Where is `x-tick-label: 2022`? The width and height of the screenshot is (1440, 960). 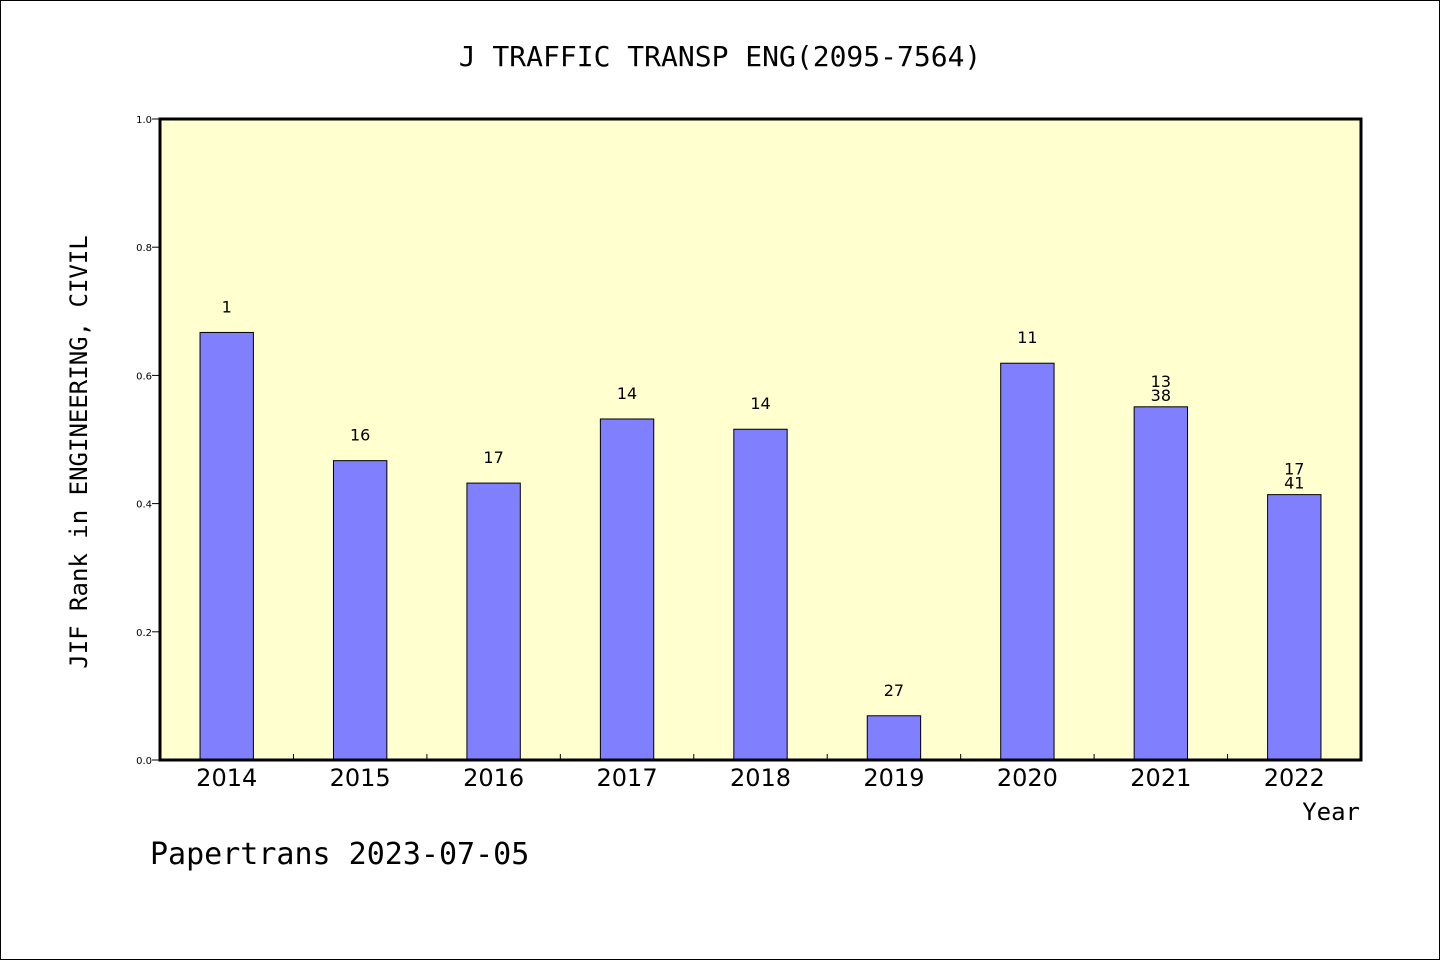
x-tick-label: 2022 is located at coordinates (1294, 778).